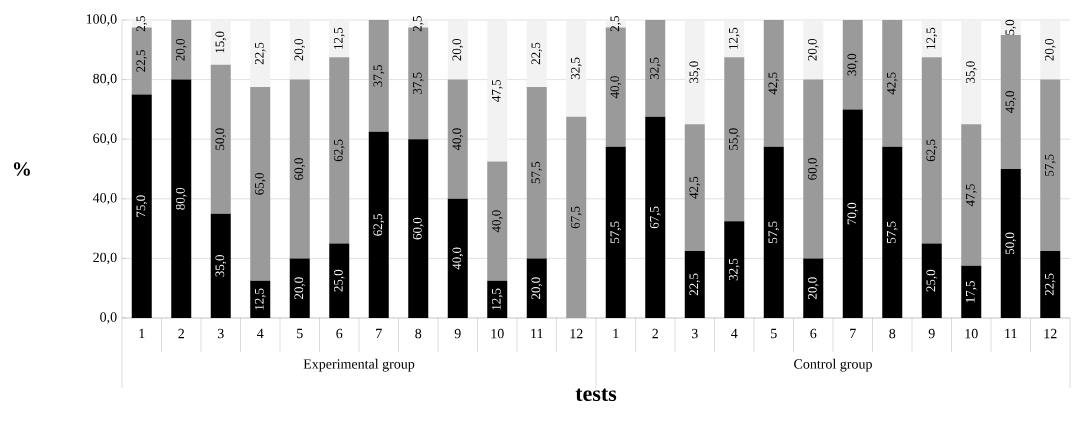 This screenshot has width=1078, height=428. What do you see at coordinates (971, 292) in the screenshot?
I see `data-label: 17,5` at bounding box center [971, 292].